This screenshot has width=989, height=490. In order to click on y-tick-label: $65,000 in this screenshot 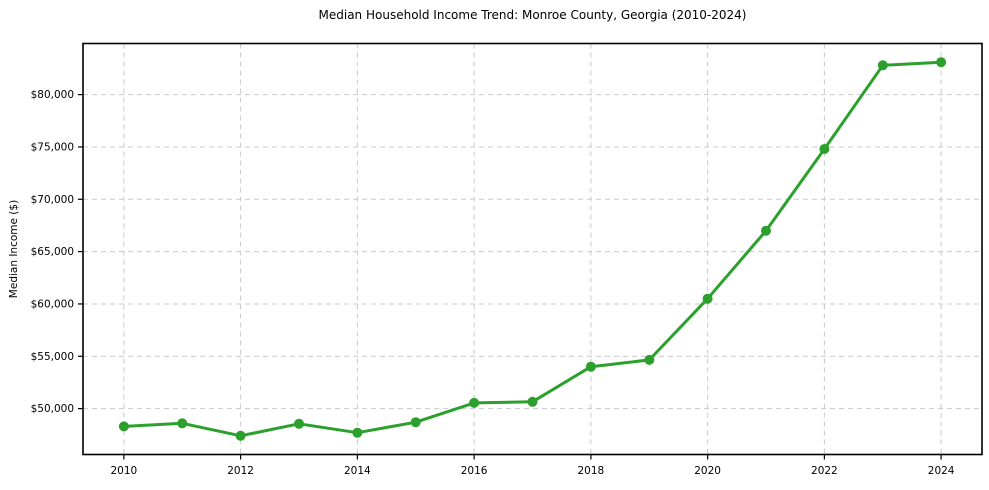, I will do `click(52, 252)`.